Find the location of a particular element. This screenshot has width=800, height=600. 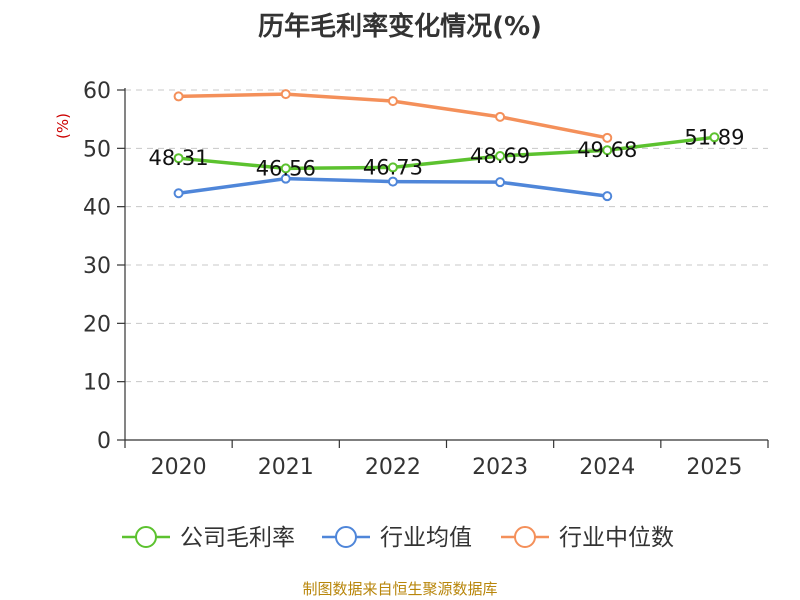

data-label: 49.68 is located at coordinates (607, 150).